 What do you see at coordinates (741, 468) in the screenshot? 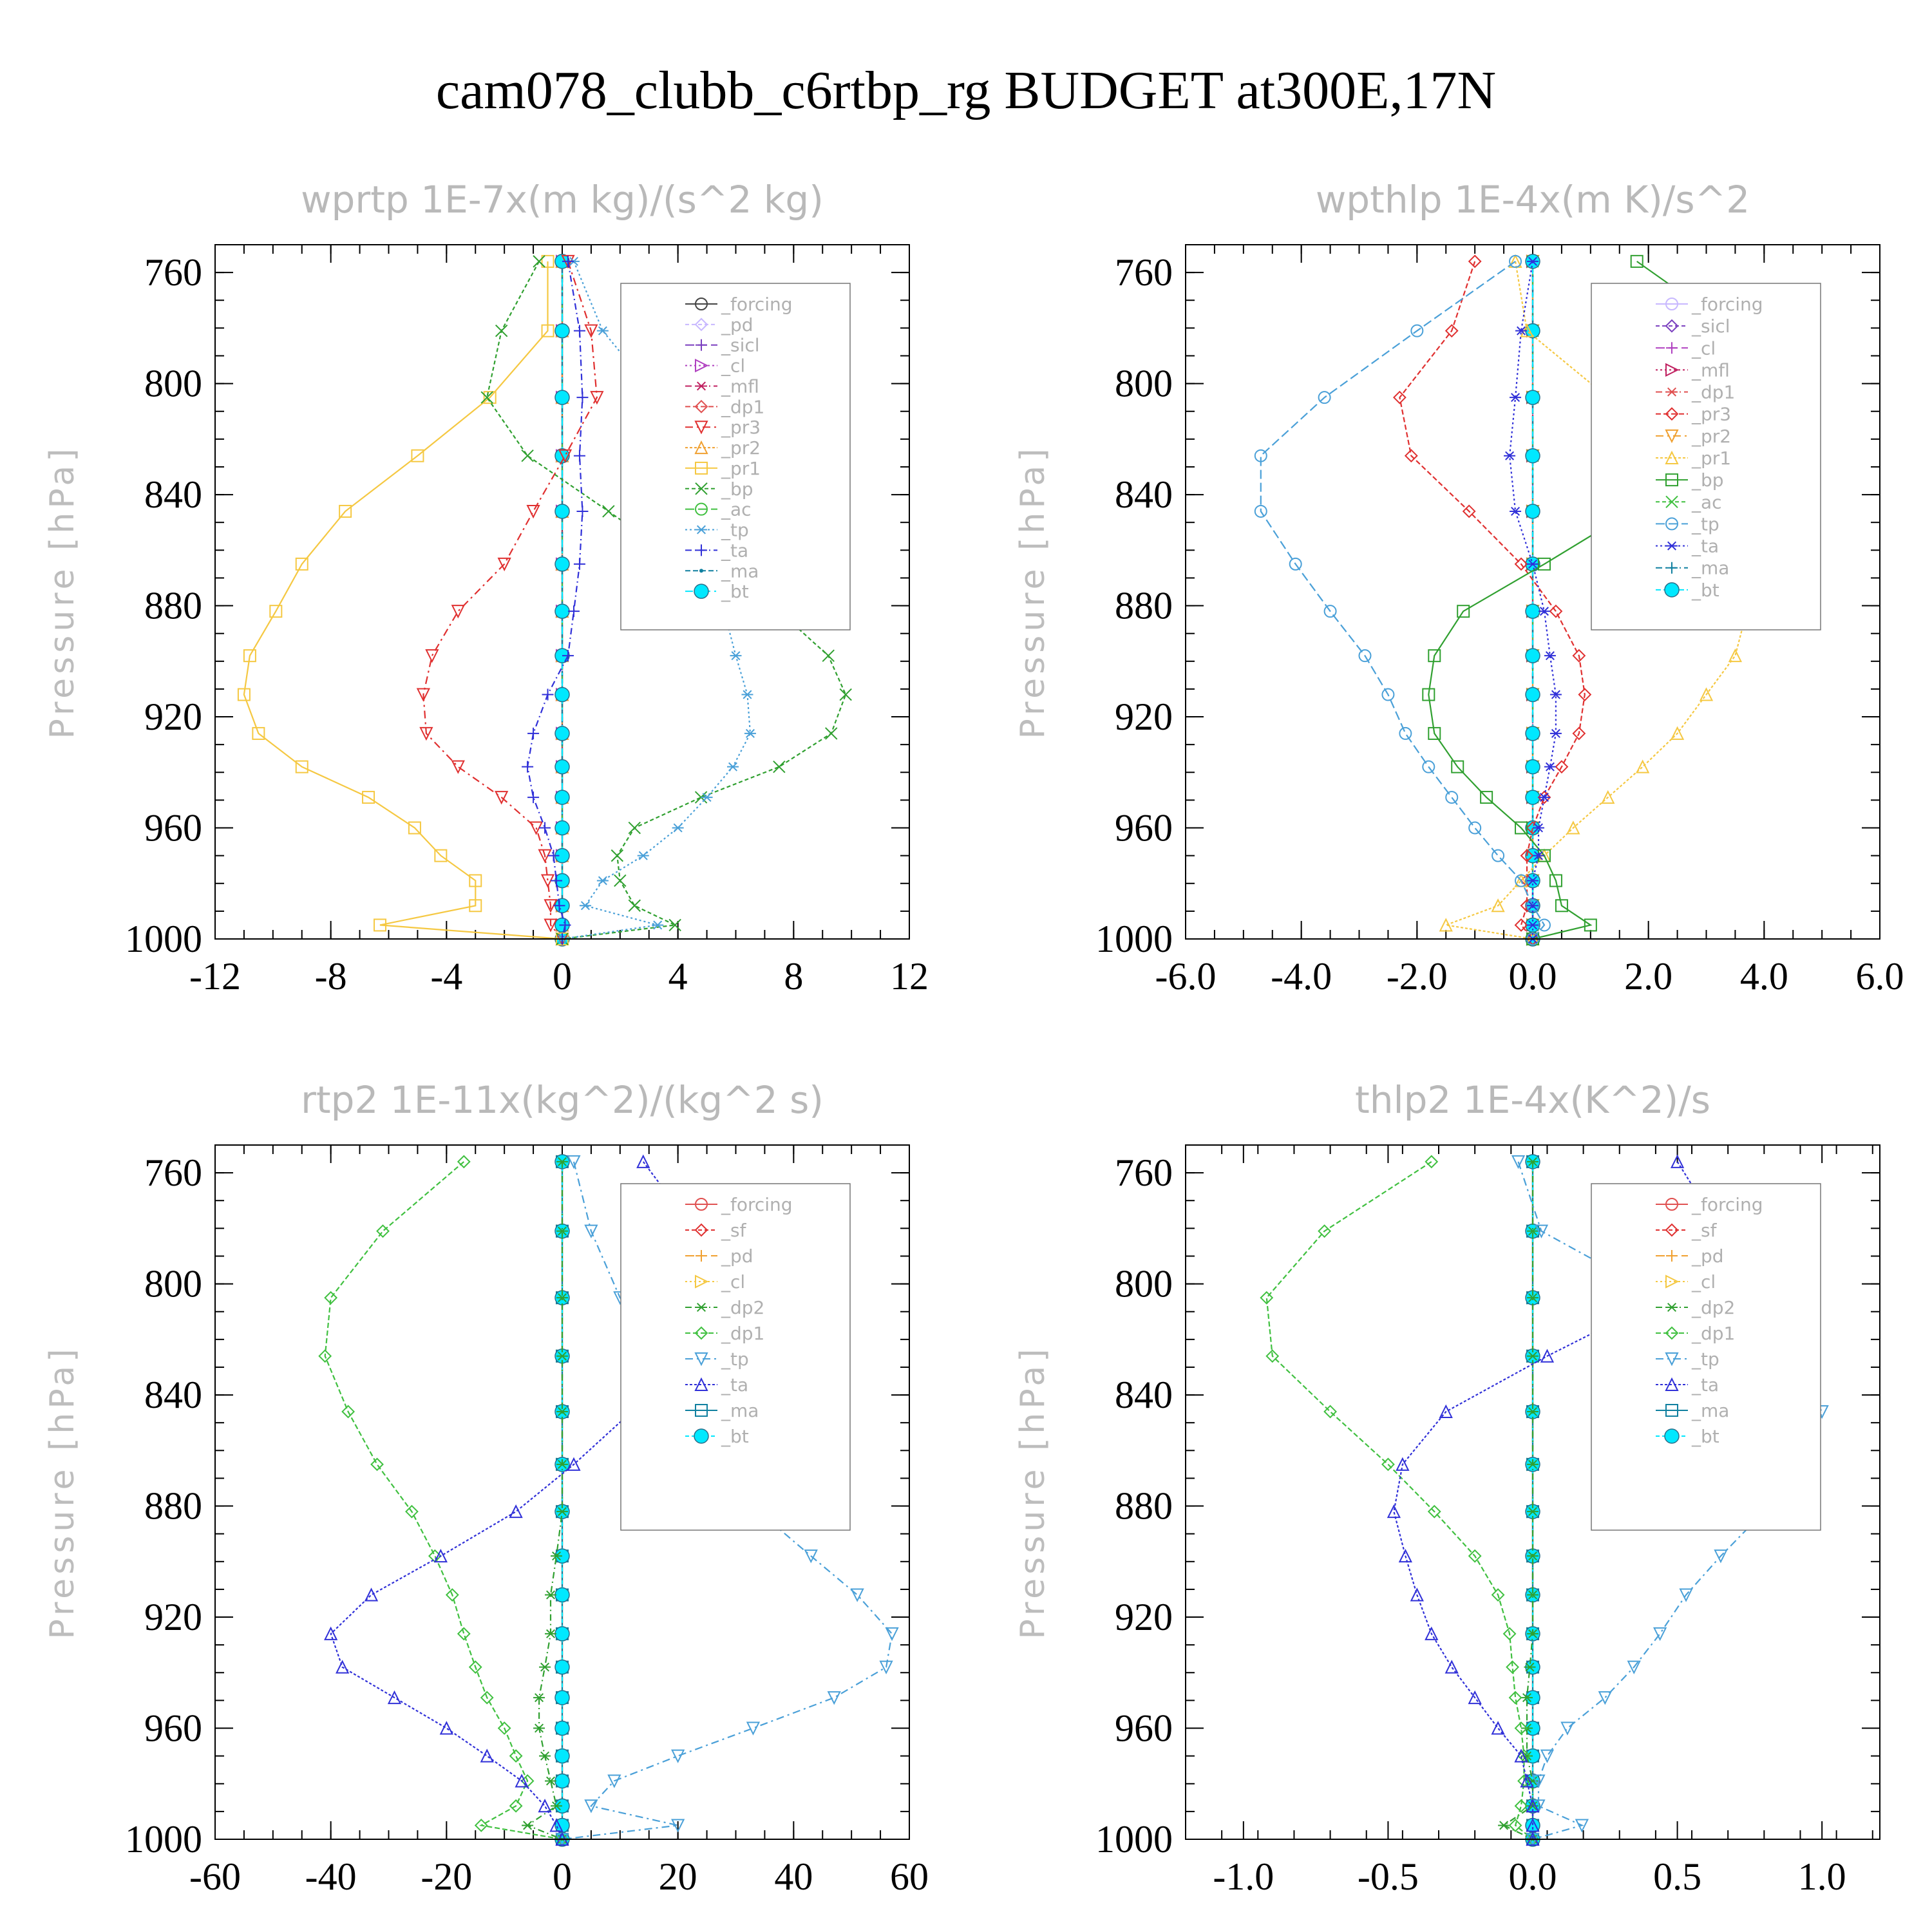
I see `legend-label: _pr1` at bounding box center [741, 468].